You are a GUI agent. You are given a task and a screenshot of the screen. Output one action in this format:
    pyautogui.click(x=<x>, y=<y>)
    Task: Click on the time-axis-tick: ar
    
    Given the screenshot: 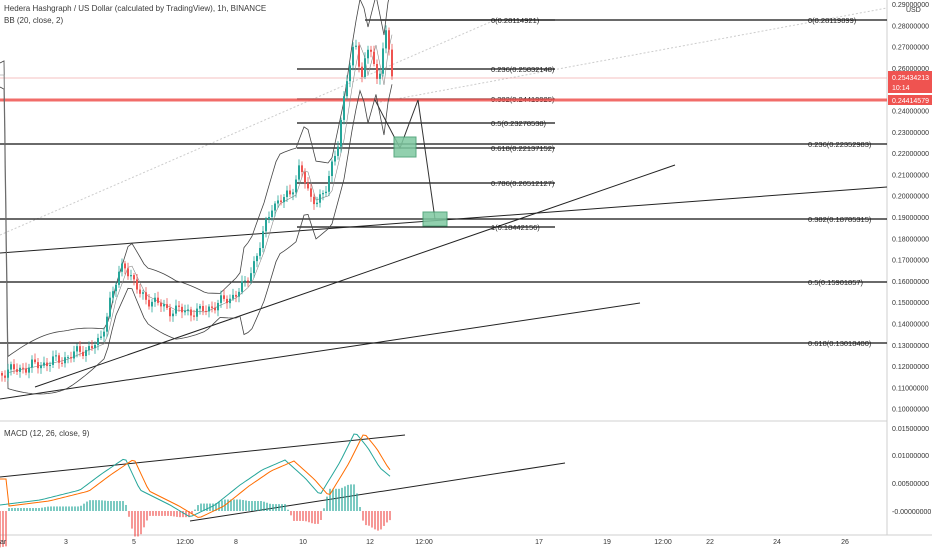 What is the action you would take?
    pyautogui.click(x=3, y=542)
    